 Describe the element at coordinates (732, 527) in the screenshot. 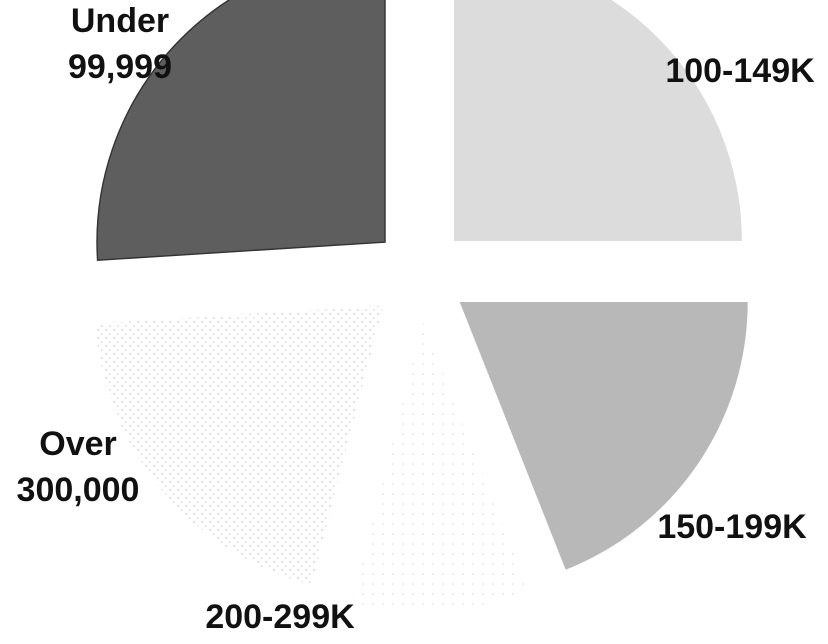

I see `label-150-199k: 150-199K` at that location.